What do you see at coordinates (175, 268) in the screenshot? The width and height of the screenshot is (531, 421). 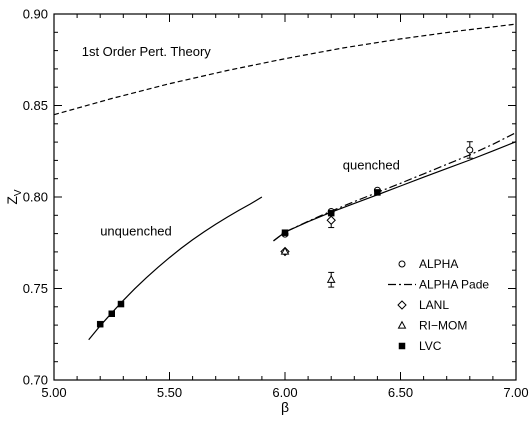 I see `curve-unquenched-fit` at bounding box center [175, 268].